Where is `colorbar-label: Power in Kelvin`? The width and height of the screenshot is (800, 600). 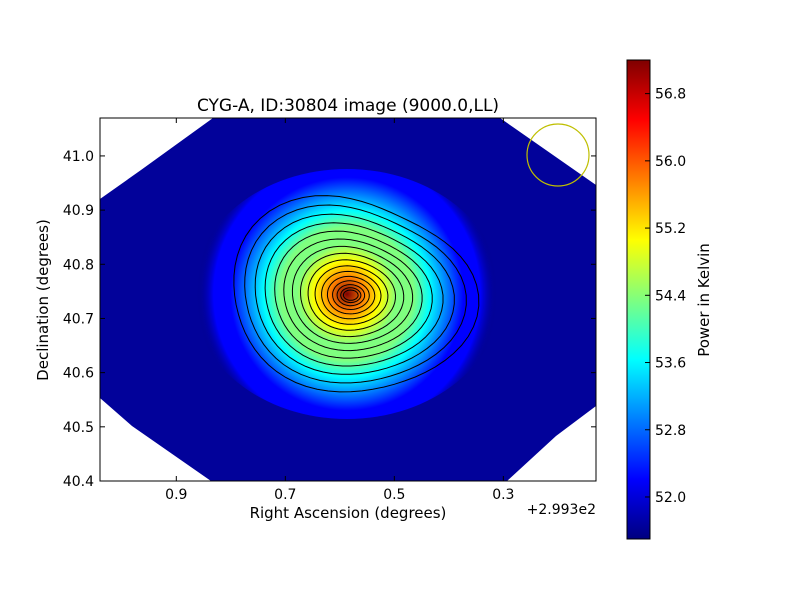
colorbar-label: Power in Kelvin is located at coordinates (704, 300).